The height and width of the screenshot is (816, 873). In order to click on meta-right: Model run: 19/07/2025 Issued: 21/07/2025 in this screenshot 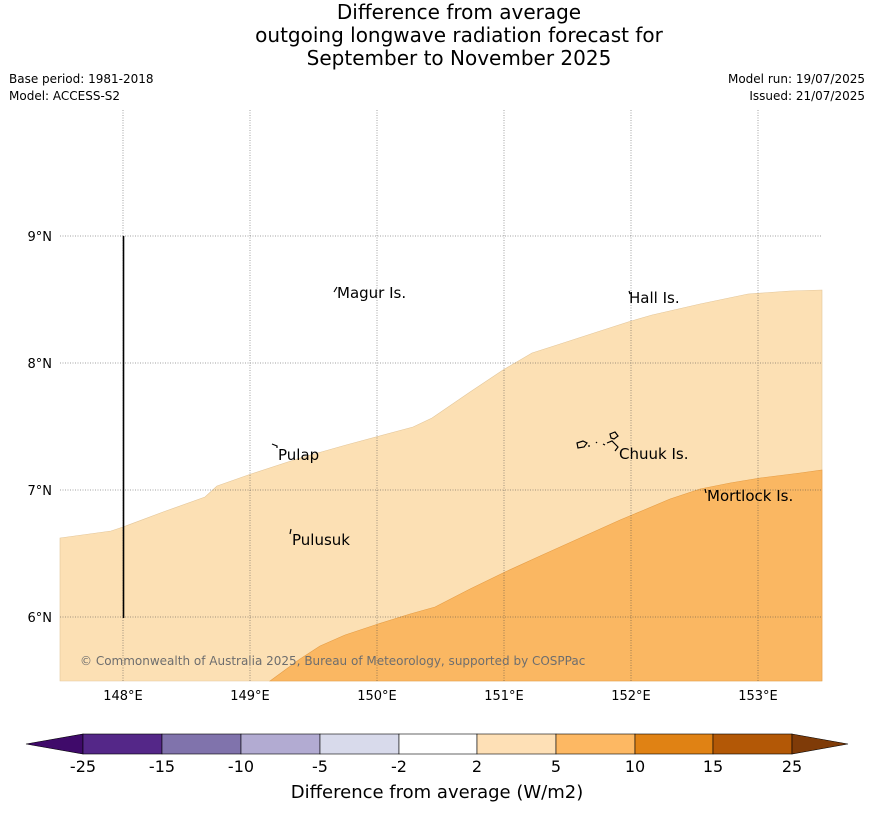, I will do `click(796, 88)`.